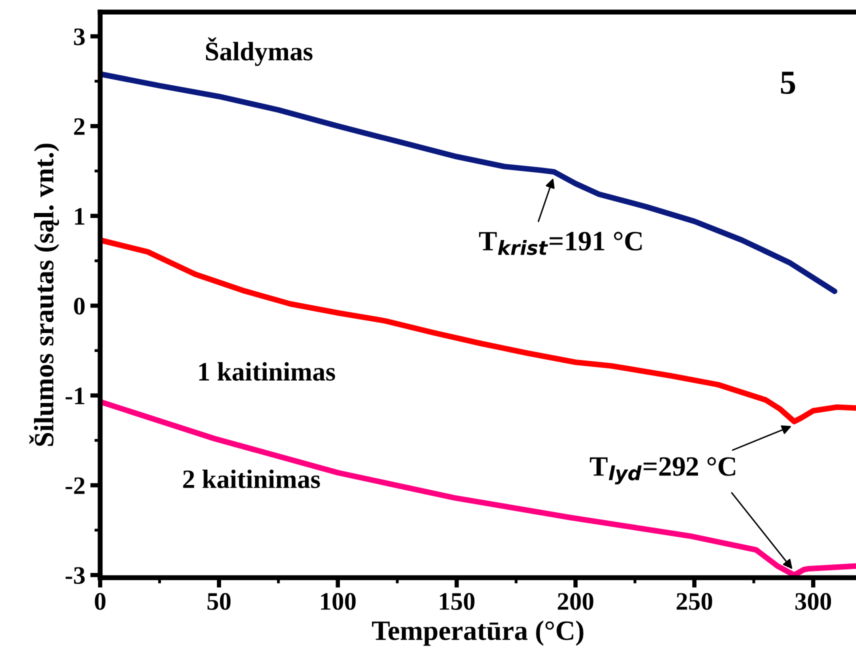 The height and width of the screenshot is (671, 856). Describe the element at coordinates (259, 51) in the screenshot. I see `series-label: Šaldymas` at that location.